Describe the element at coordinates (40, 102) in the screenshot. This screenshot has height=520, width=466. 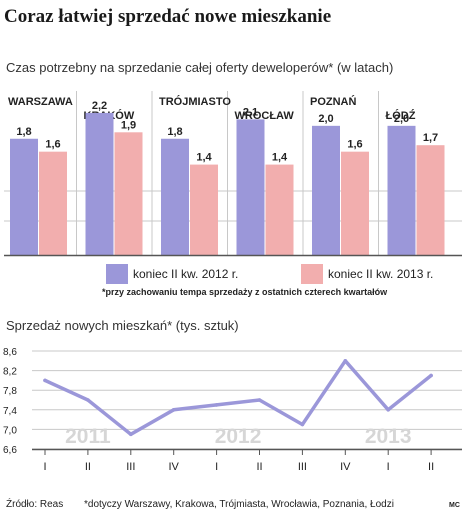
I see `category-label: WARSZAWA` at that location.